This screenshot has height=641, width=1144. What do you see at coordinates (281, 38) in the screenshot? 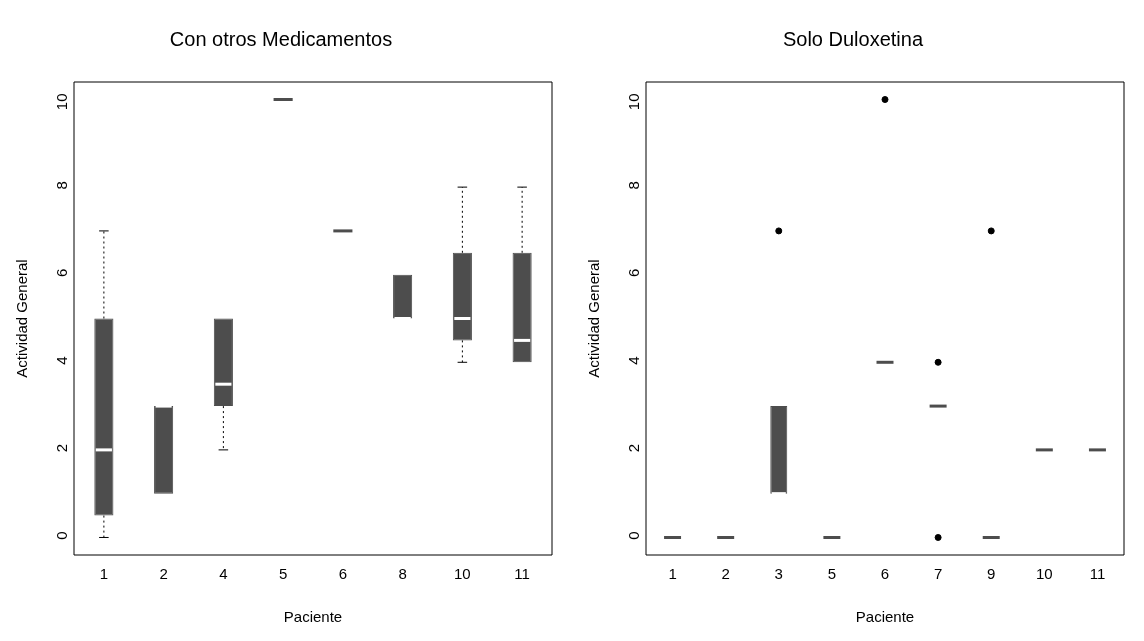
I see `chart-title: Con otros Medicamentos` at bounding box center [281, 38].